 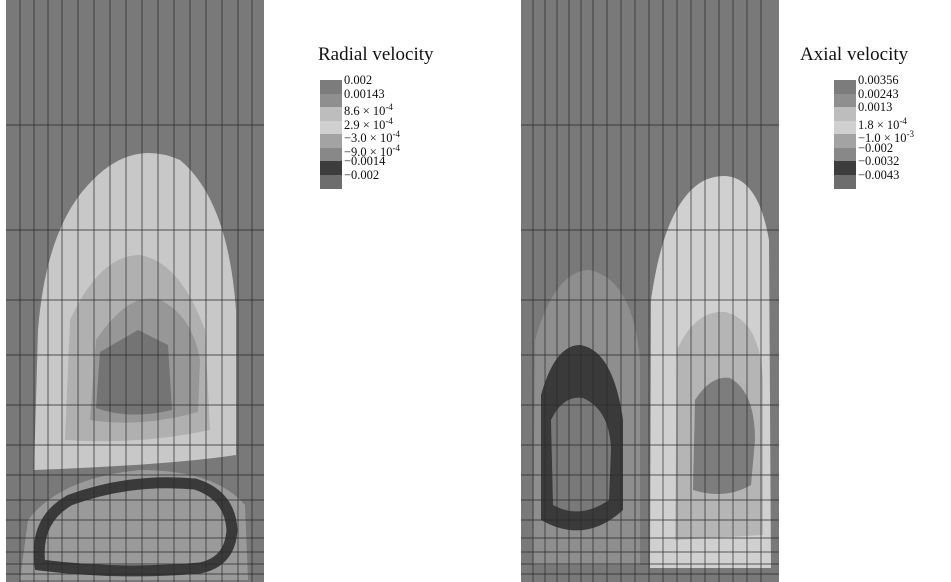 What do you see at coordinates (135, 527) in the screenshot?
I see `radial-lower-dark-ring` at bounding box center [135, 527].